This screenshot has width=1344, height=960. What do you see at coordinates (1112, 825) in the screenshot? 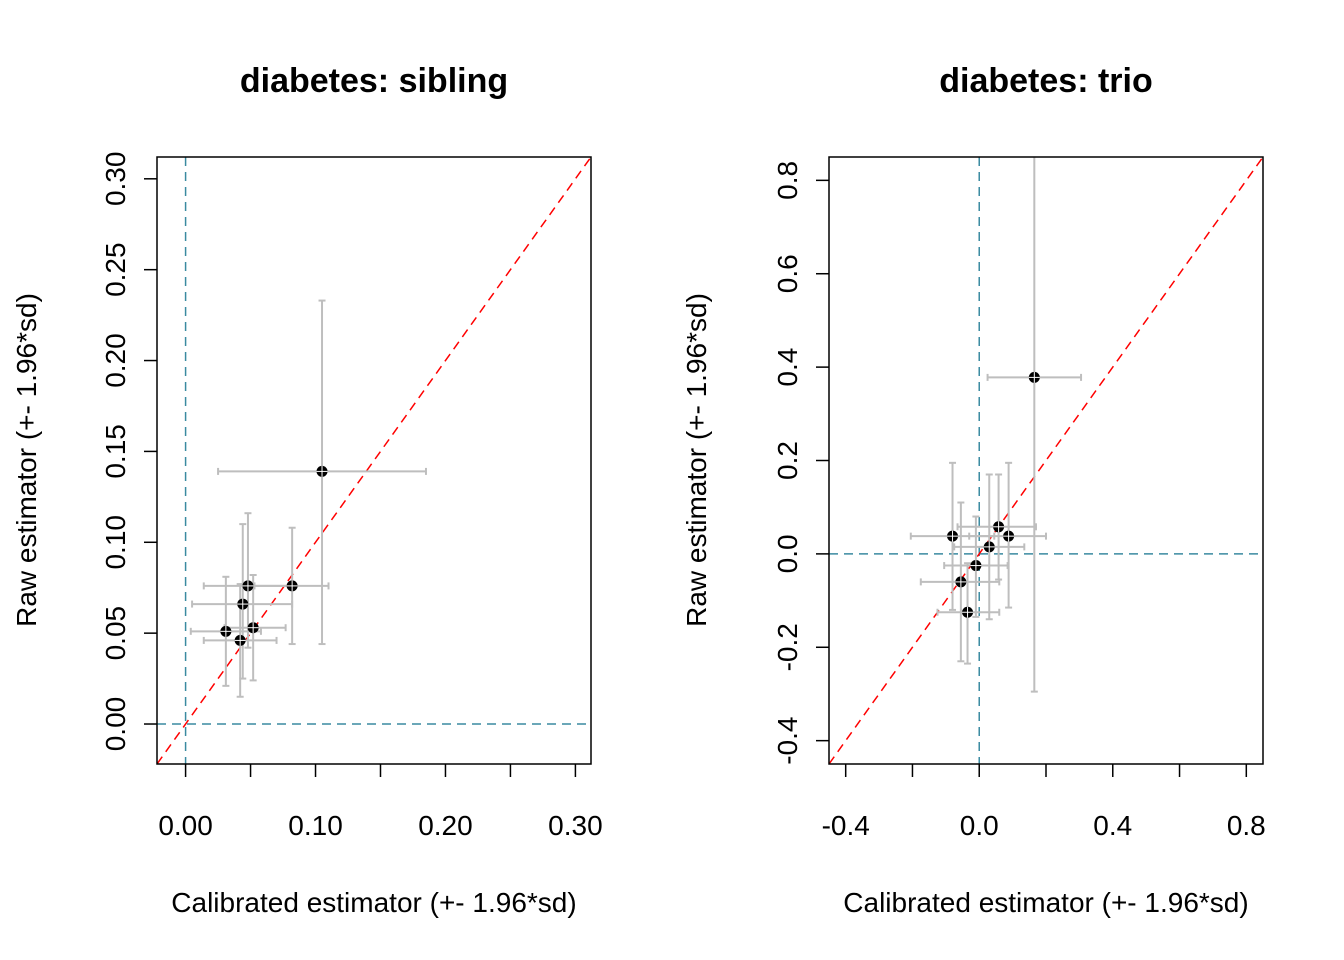
I see `x-tick-label: 0.4` at bounding box center [1112, 825].